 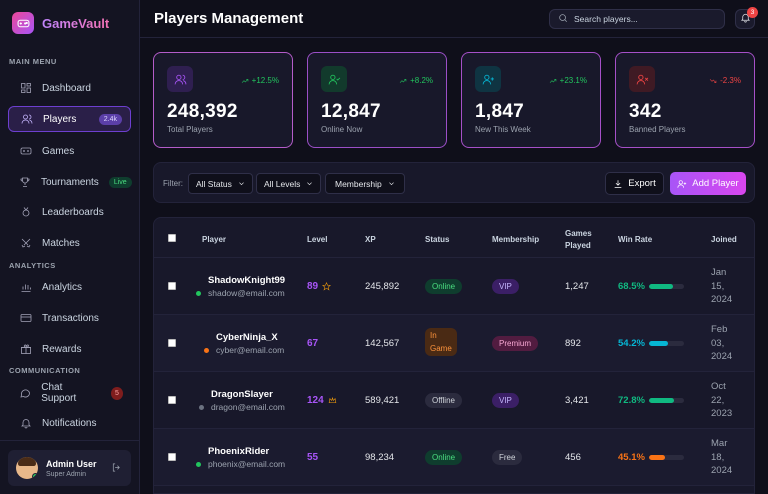 I want to click on header: Players Management 3, so click(x=454, y=19).